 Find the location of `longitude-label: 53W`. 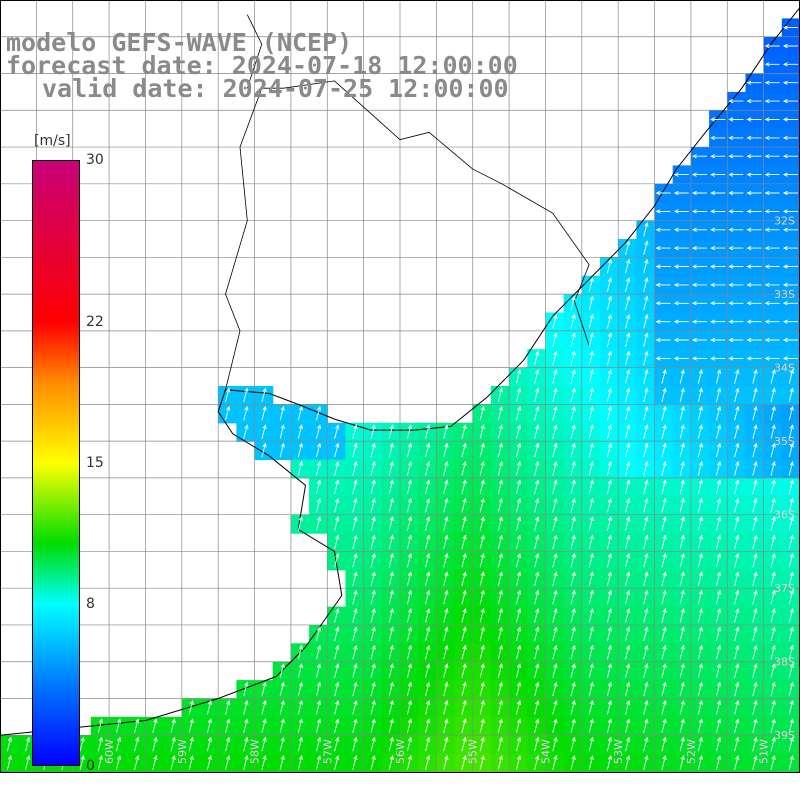

longitude-label: 53W is located at coordinates (618, 751).